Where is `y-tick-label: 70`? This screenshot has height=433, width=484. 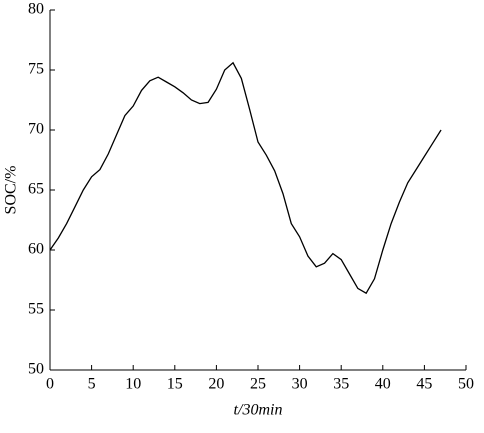
y-tick-label: 70 is located at coordinates (36, 129).